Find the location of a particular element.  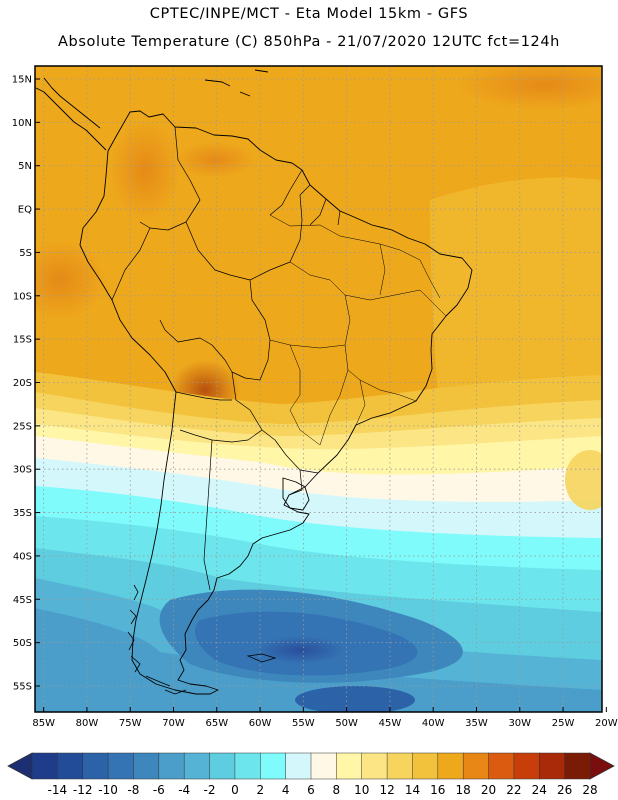

colorbar-level-label: 8 is located at coordinates (337, 790).